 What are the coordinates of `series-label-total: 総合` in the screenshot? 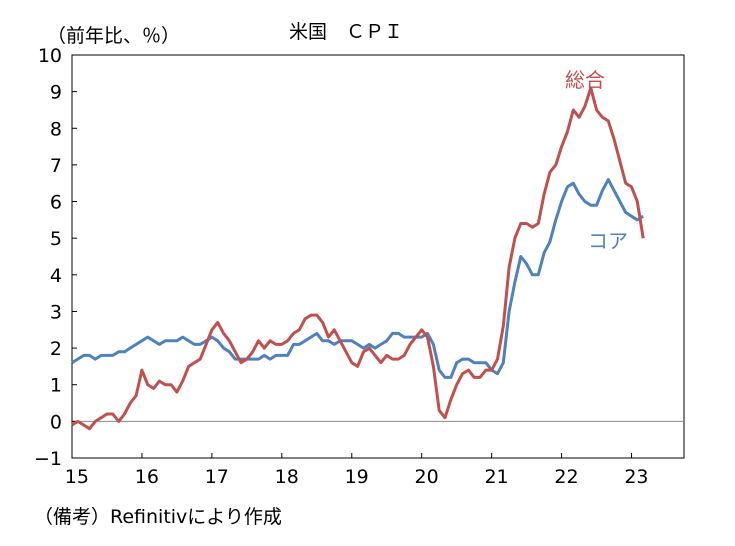 It's located at (585, 80).